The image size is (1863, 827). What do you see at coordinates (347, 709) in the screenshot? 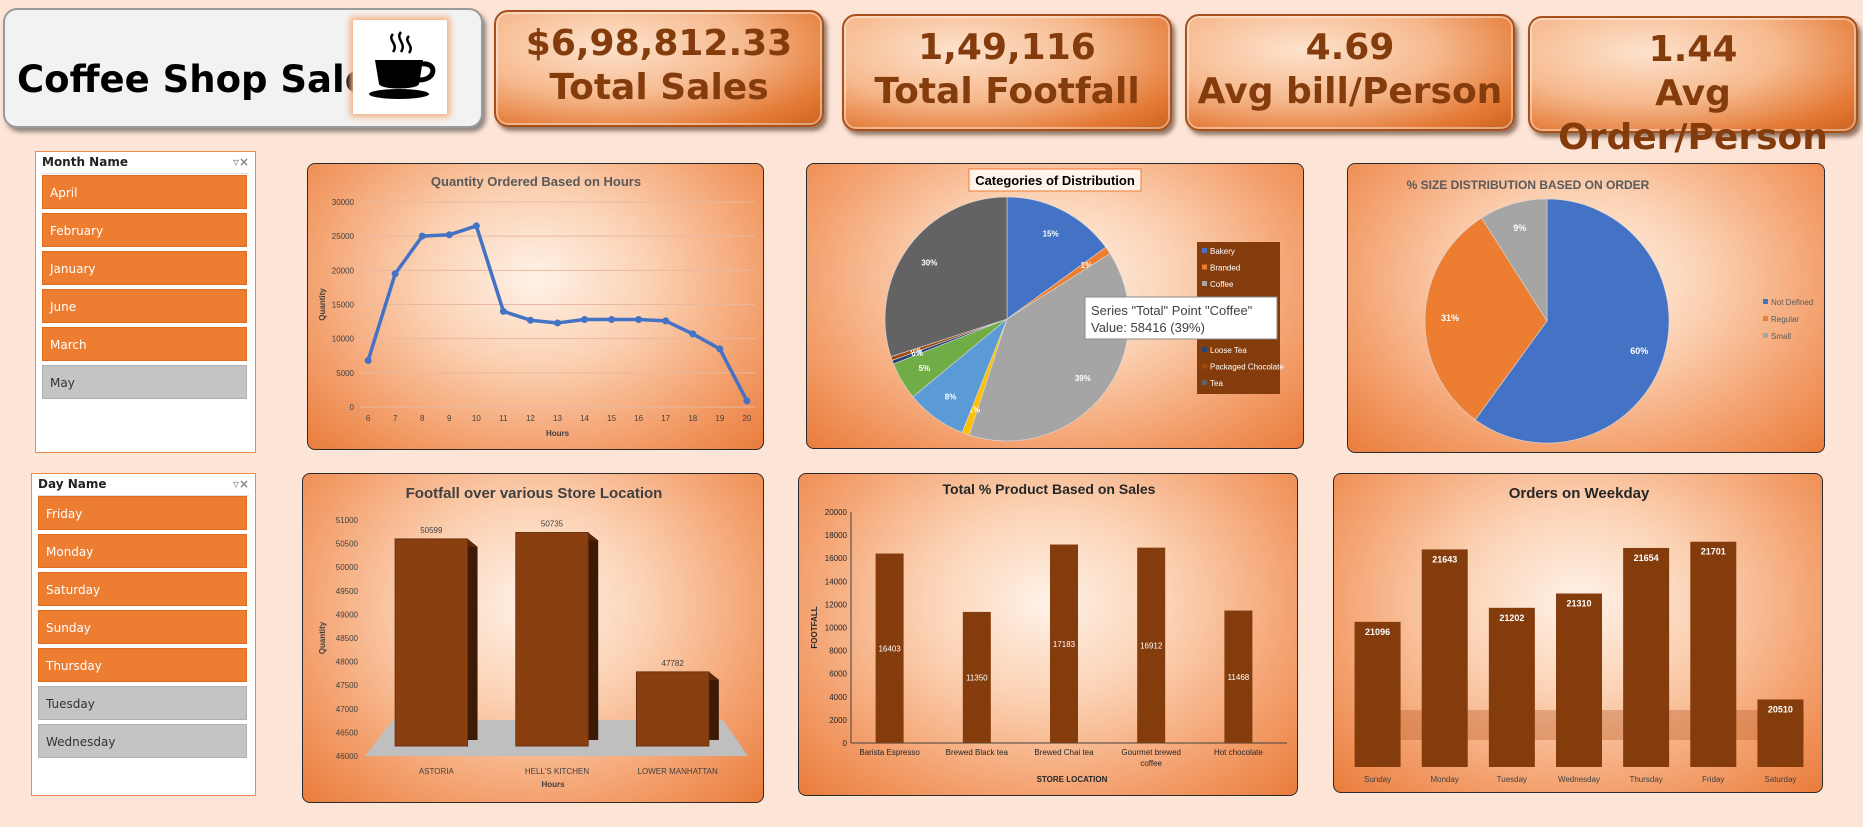
I see `y-tick-label: 47000` at bounding box center [347, 709].